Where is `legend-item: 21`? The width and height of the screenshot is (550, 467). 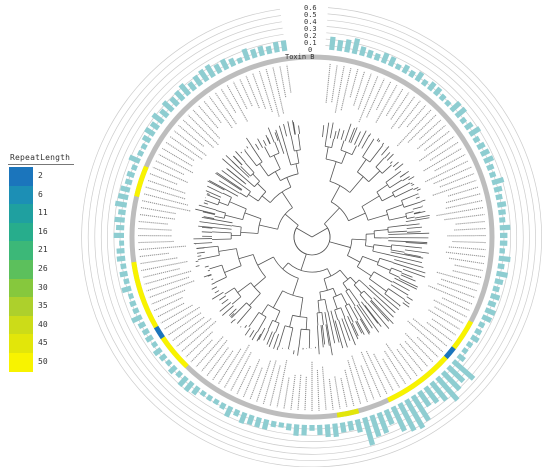 legend-item: 21 is located at coordinates (41, 250).